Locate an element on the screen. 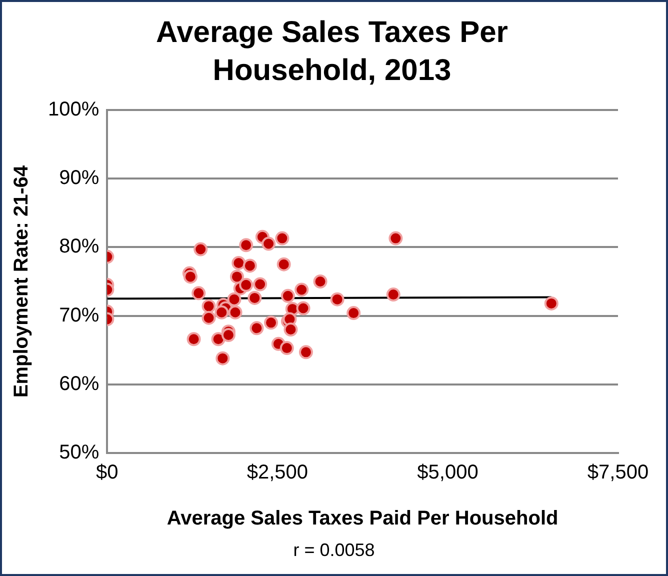 The width and height of the screenshot is (668, 576). x-tick-label: $0 is located at coordinates (107, 473).